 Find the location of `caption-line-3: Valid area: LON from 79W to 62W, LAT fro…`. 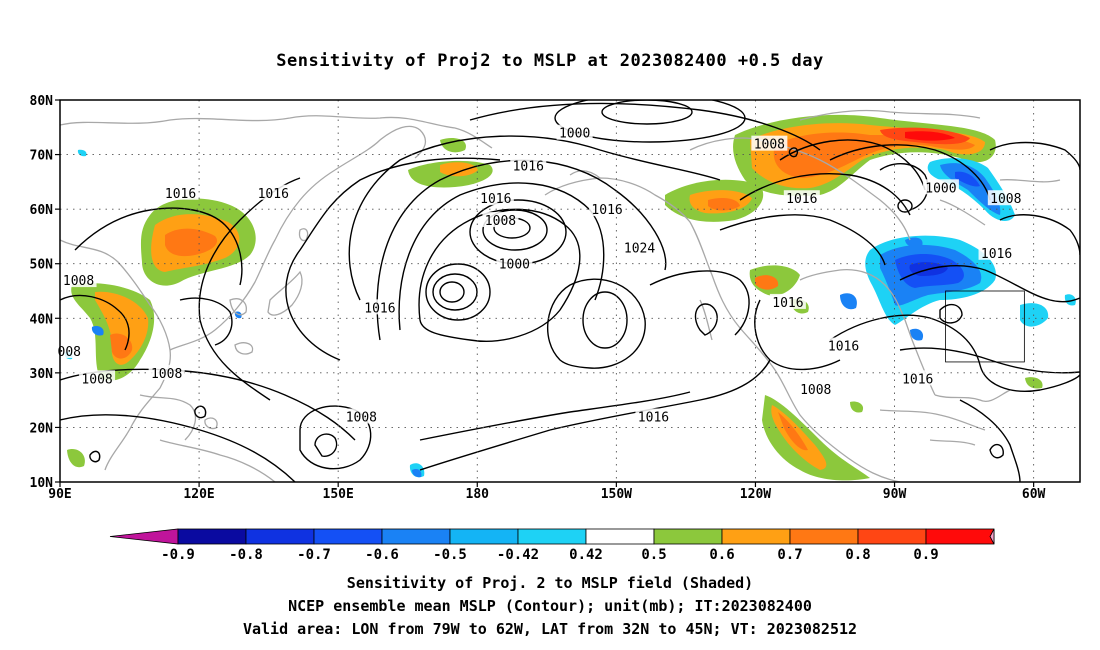

caption-line-3: Valid area: LON from 79W to 62W, LAT fro… is located at coordinates (550, 629).